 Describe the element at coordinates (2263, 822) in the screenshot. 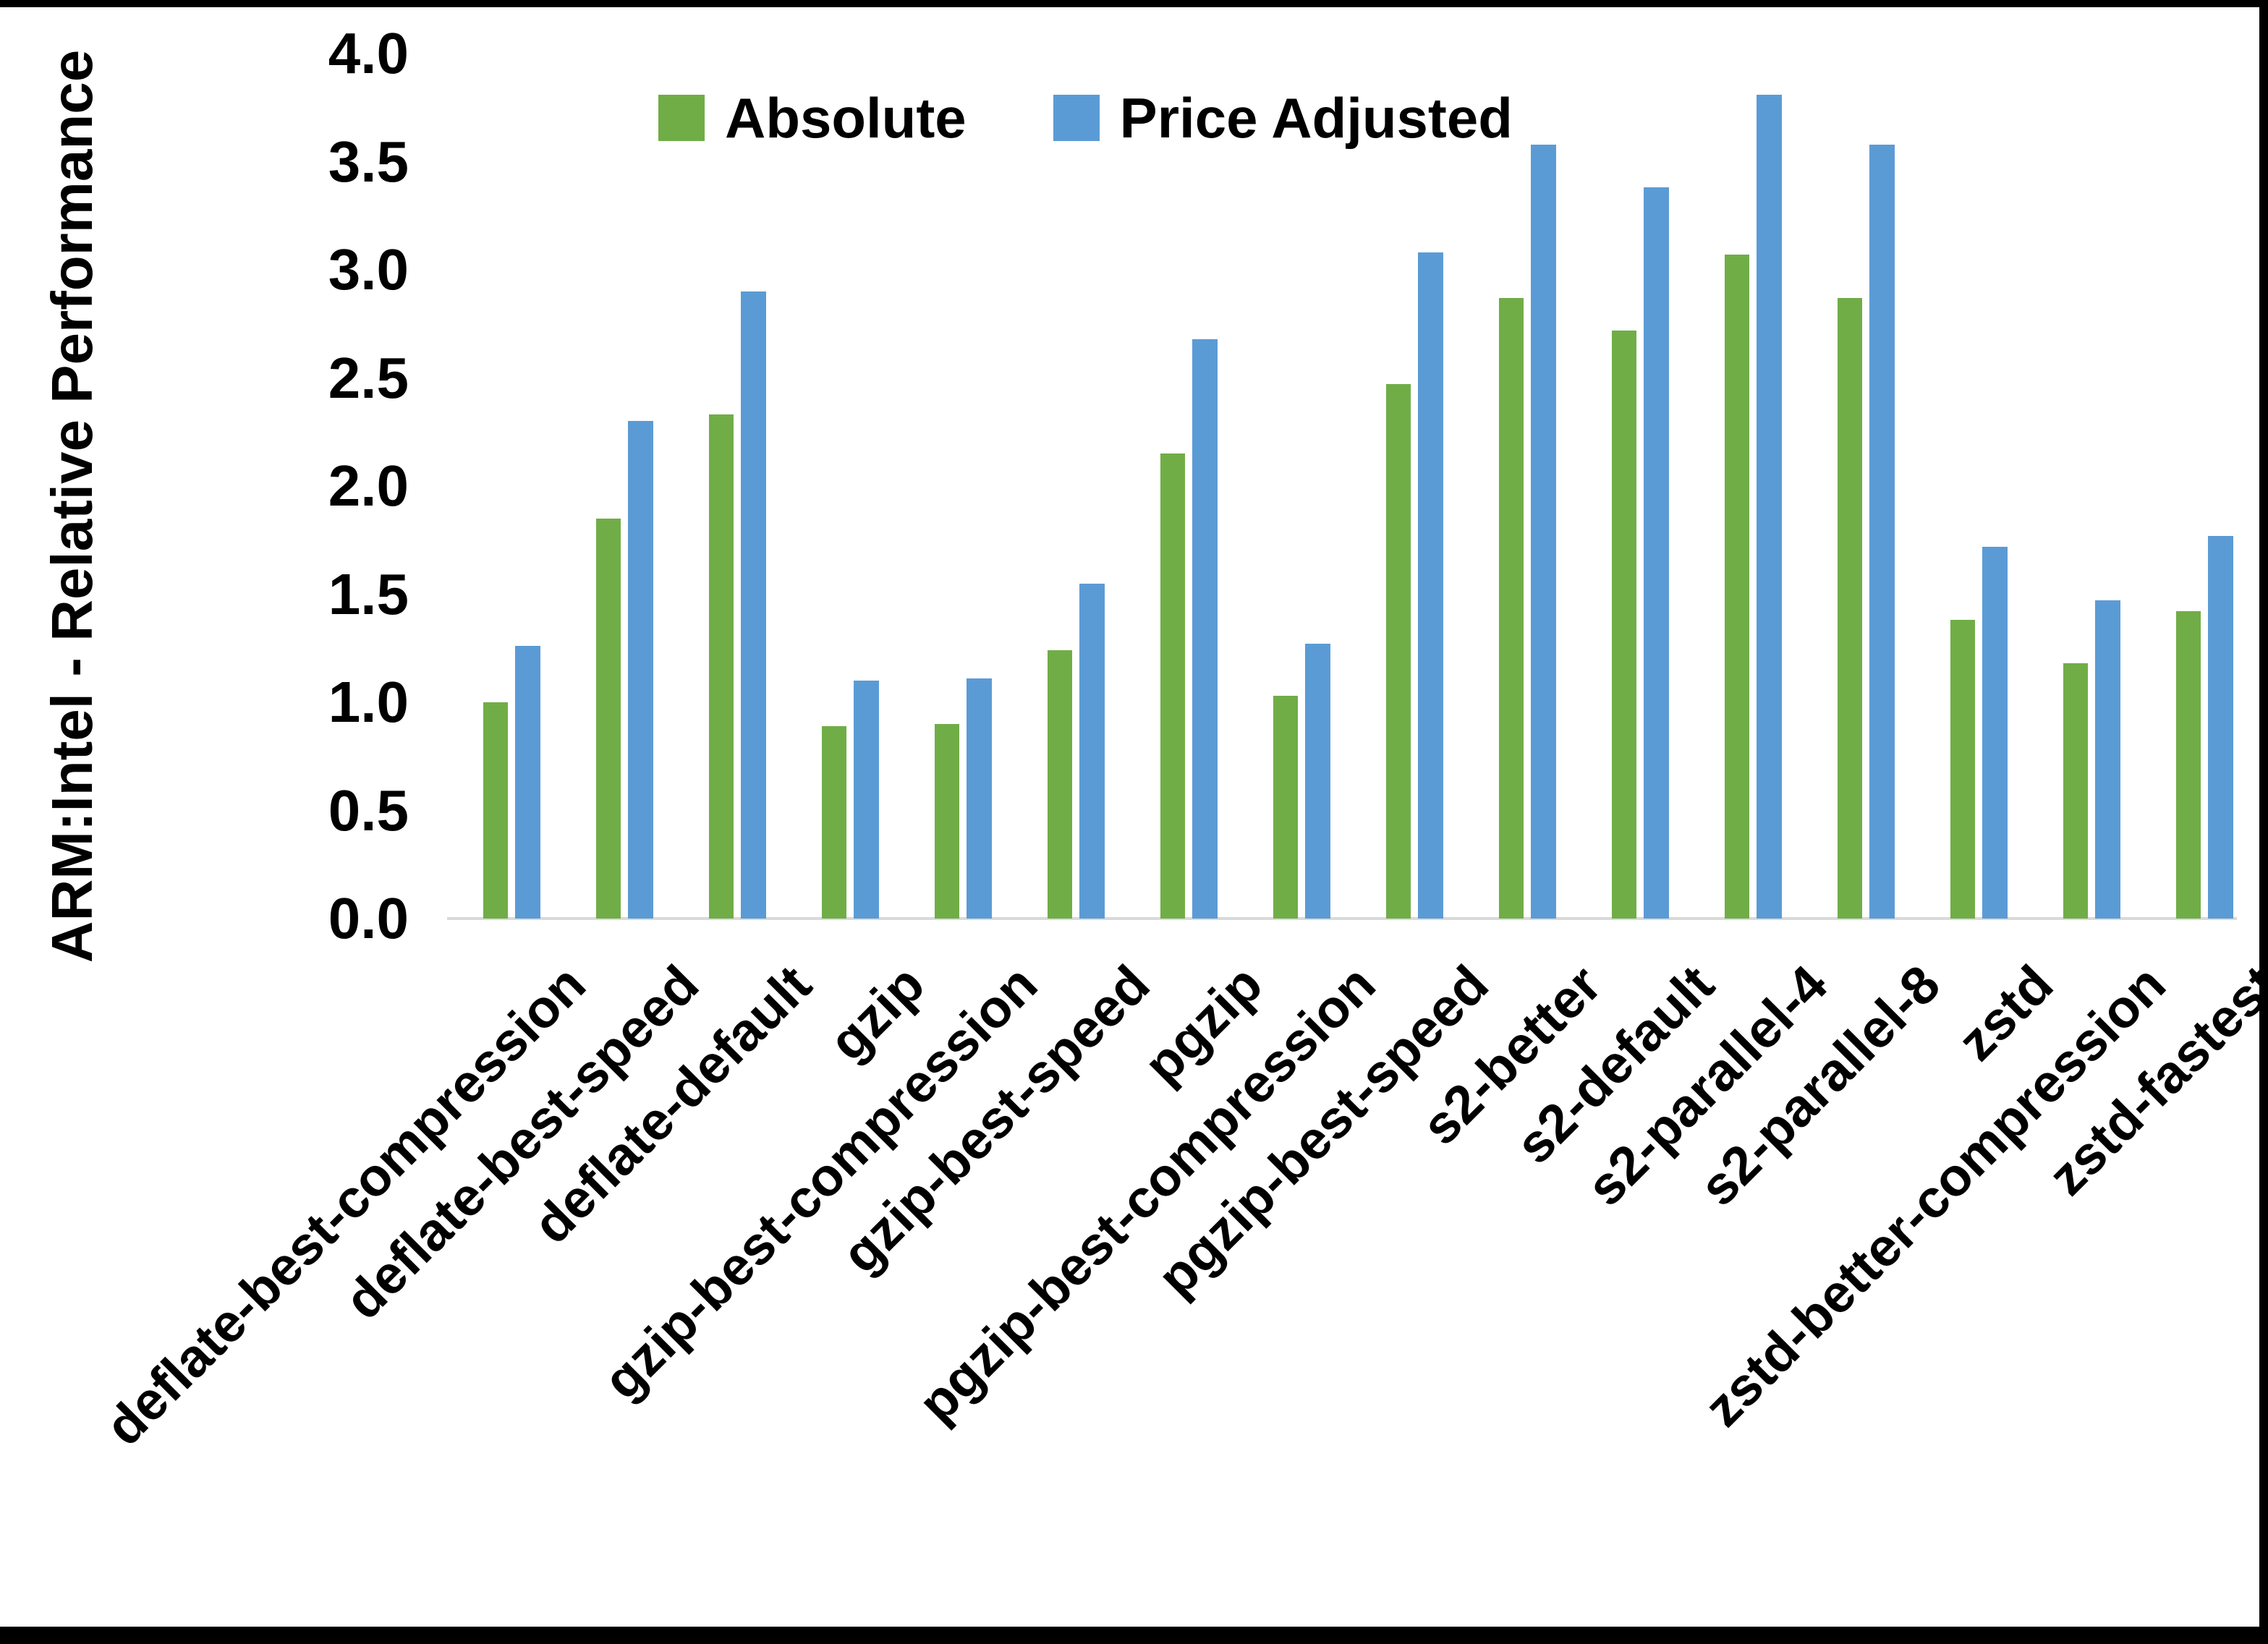

I see `frame-border-right` at that location.